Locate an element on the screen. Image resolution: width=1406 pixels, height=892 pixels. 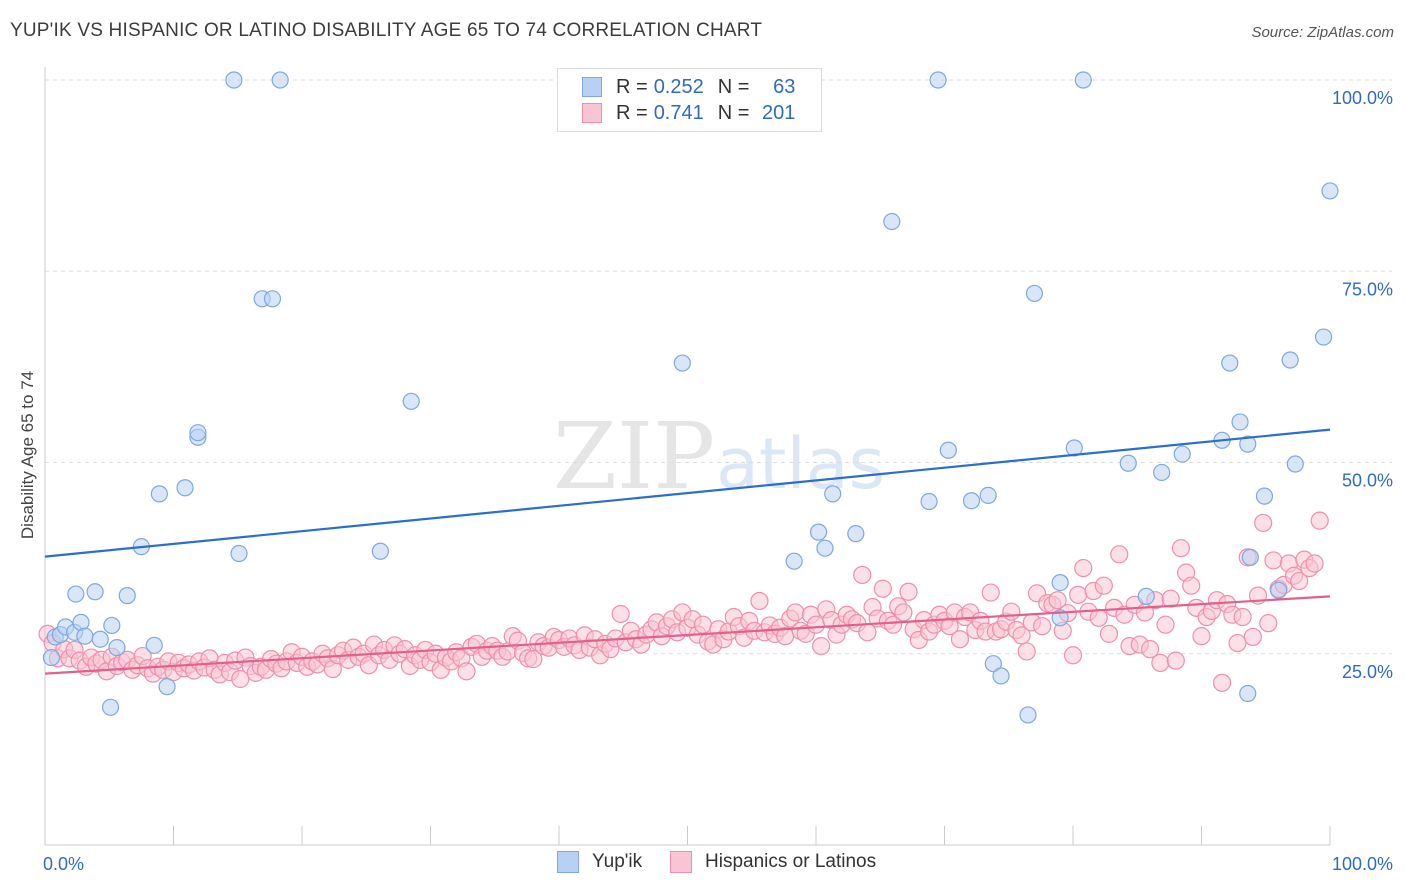
y-tick-label: 50.0% is located at coordinates (1367, 481).